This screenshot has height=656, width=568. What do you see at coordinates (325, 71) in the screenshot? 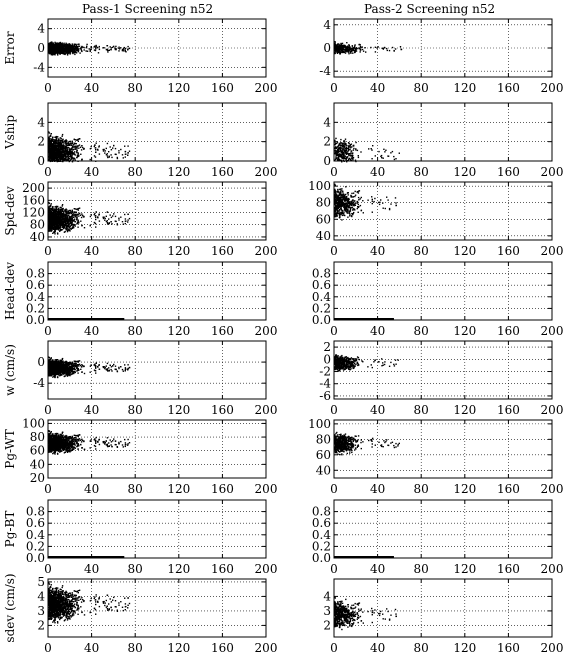
I see `pass2-error-ytick-label: -4` at bounding box center [325, 71].